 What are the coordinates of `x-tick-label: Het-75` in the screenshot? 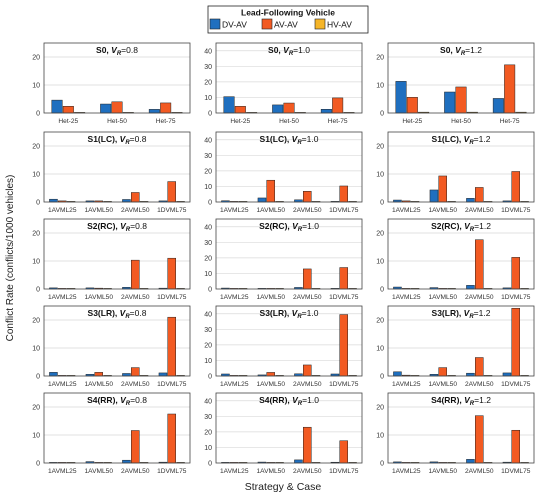 It's located at (166, 121).